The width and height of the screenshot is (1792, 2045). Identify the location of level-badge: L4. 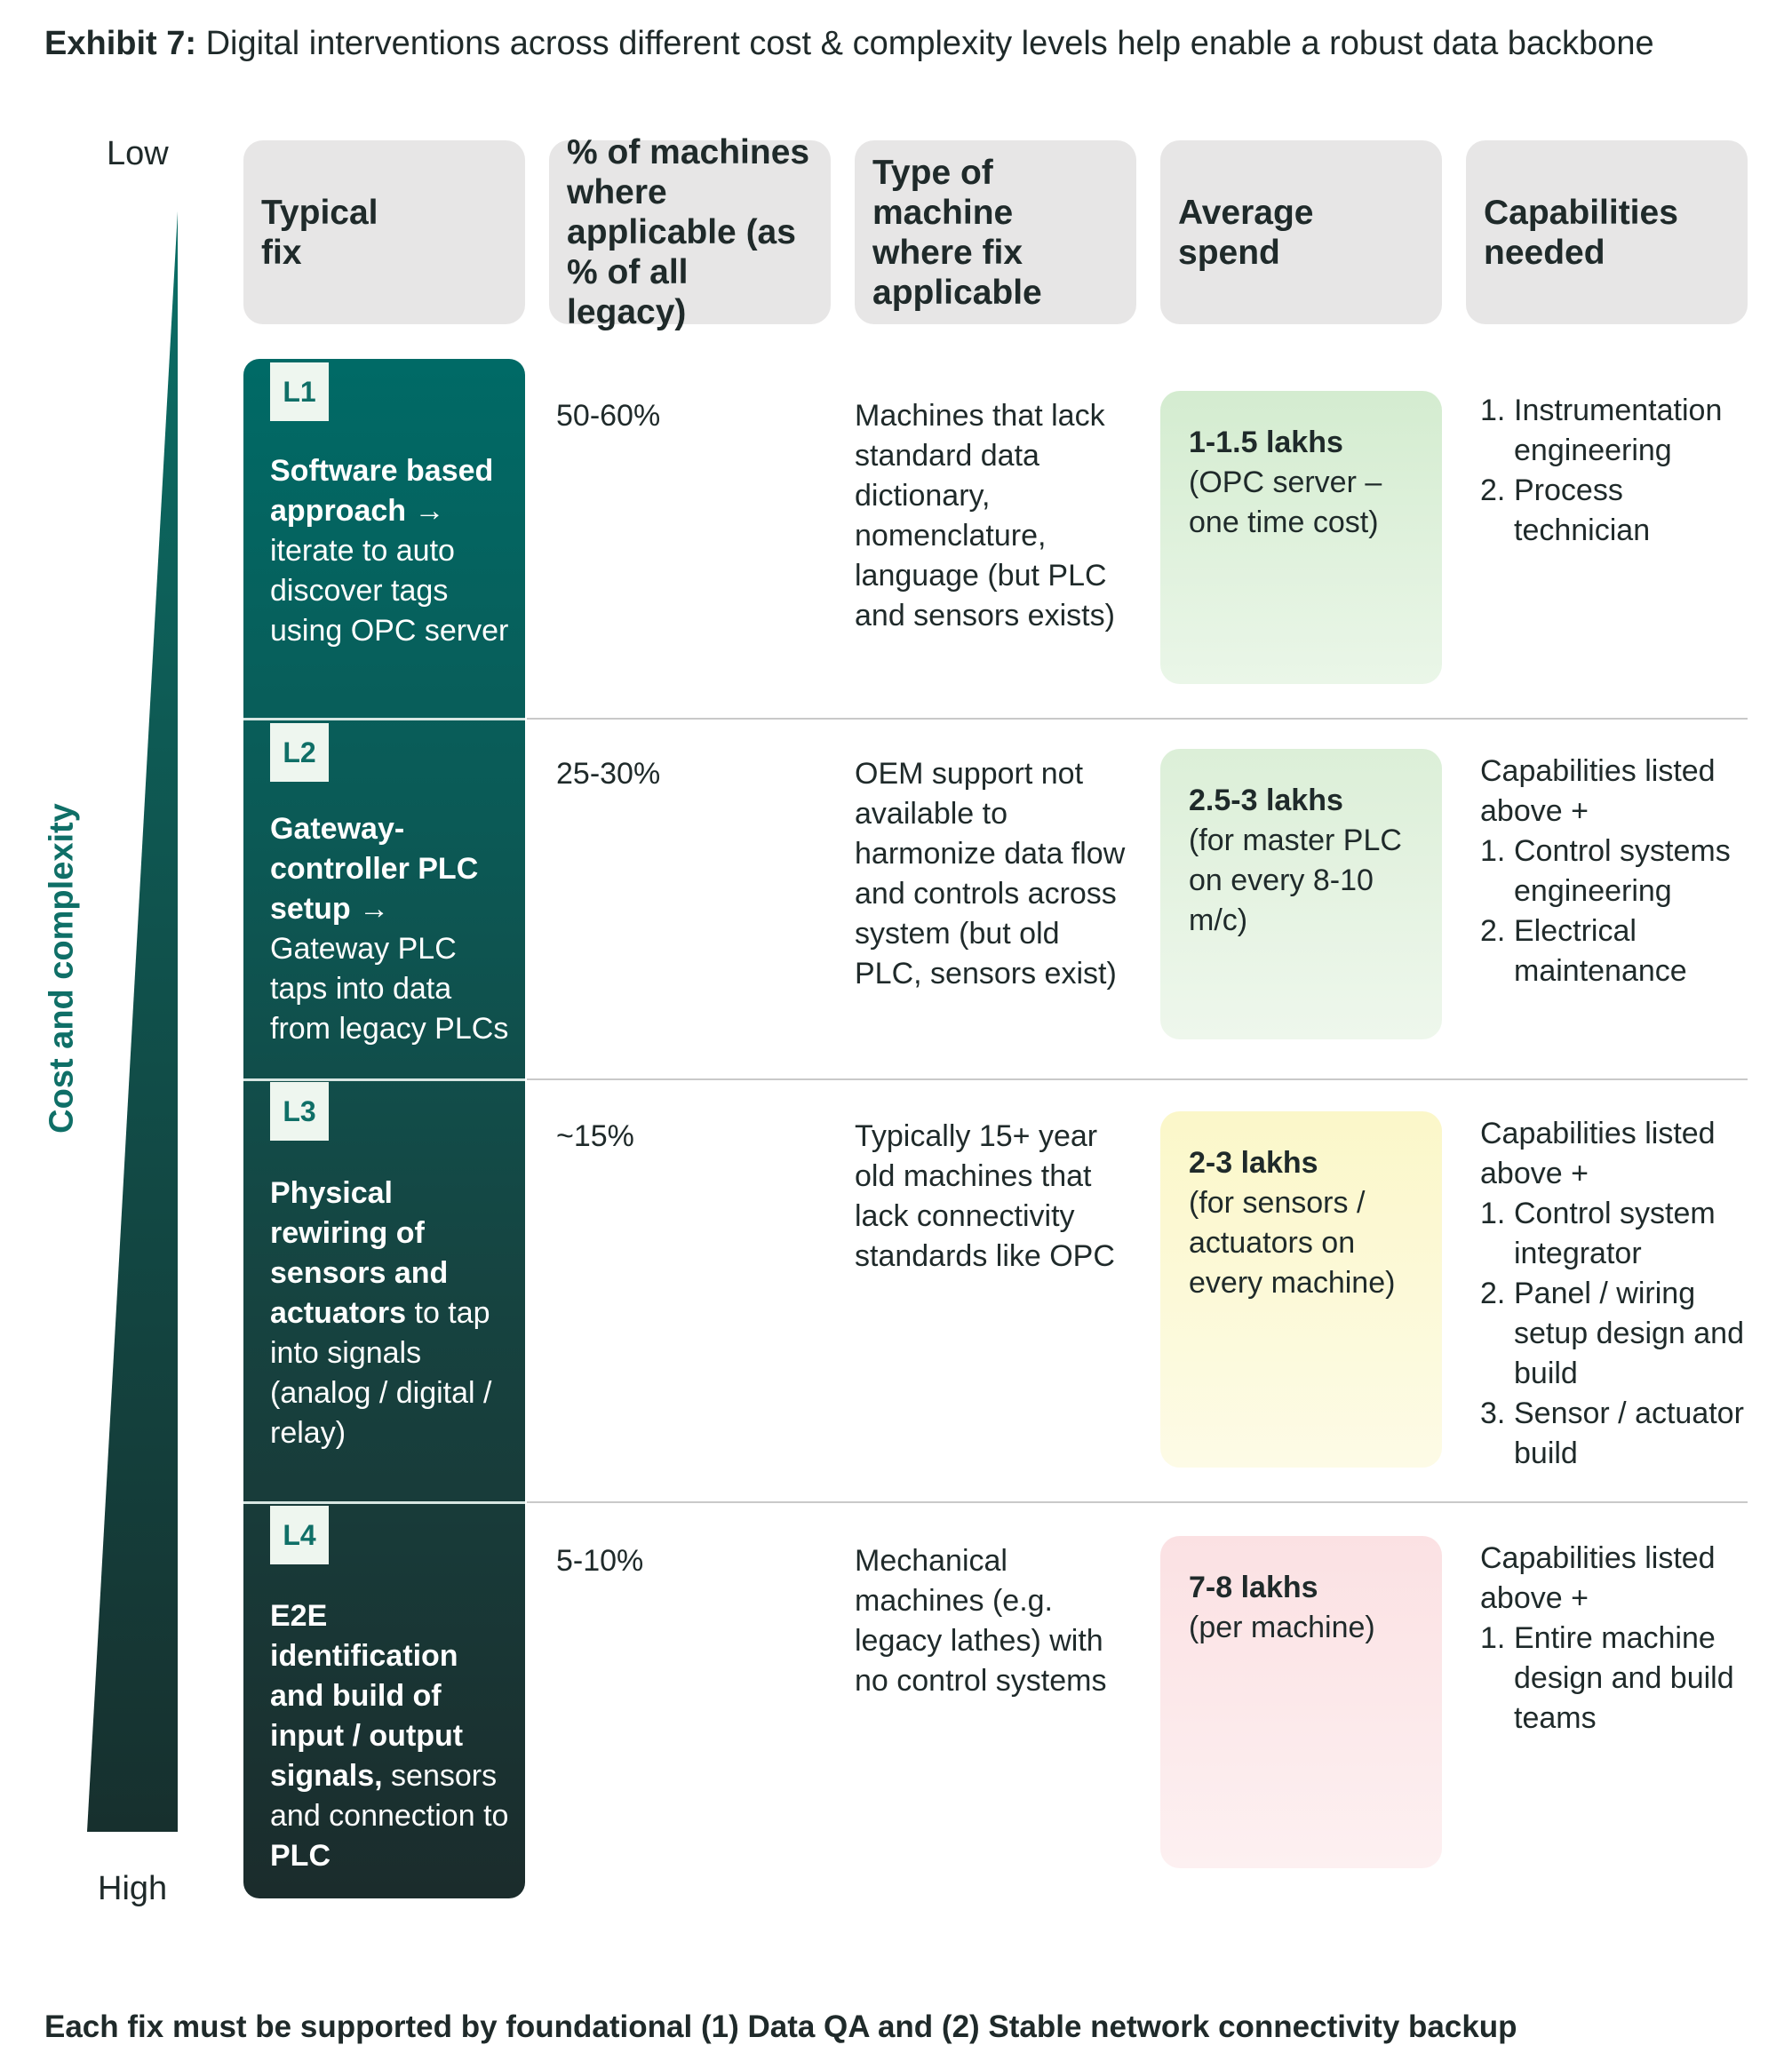
(299, 1535).